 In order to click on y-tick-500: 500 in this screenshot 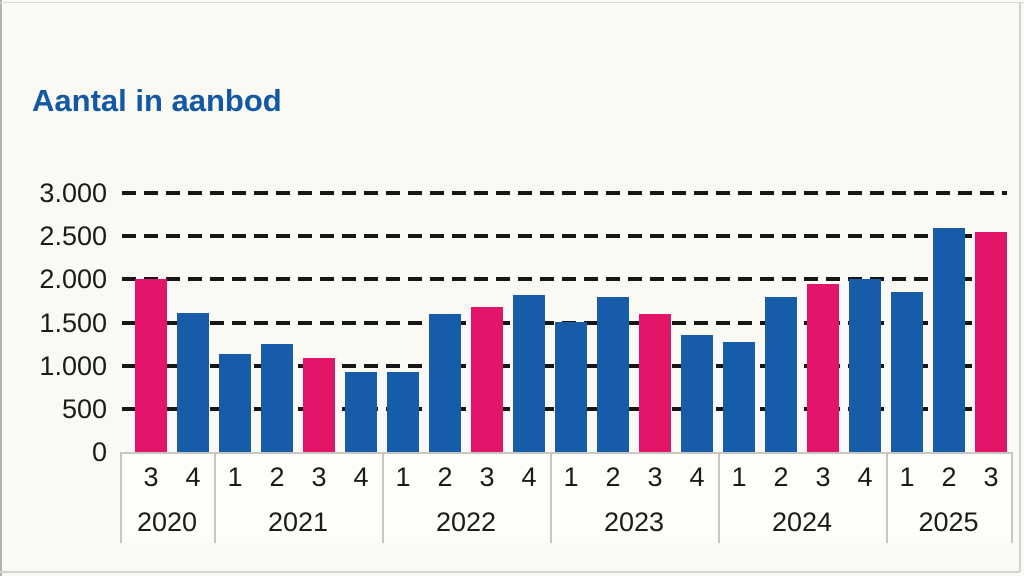, I will do `click(84, 409)`.